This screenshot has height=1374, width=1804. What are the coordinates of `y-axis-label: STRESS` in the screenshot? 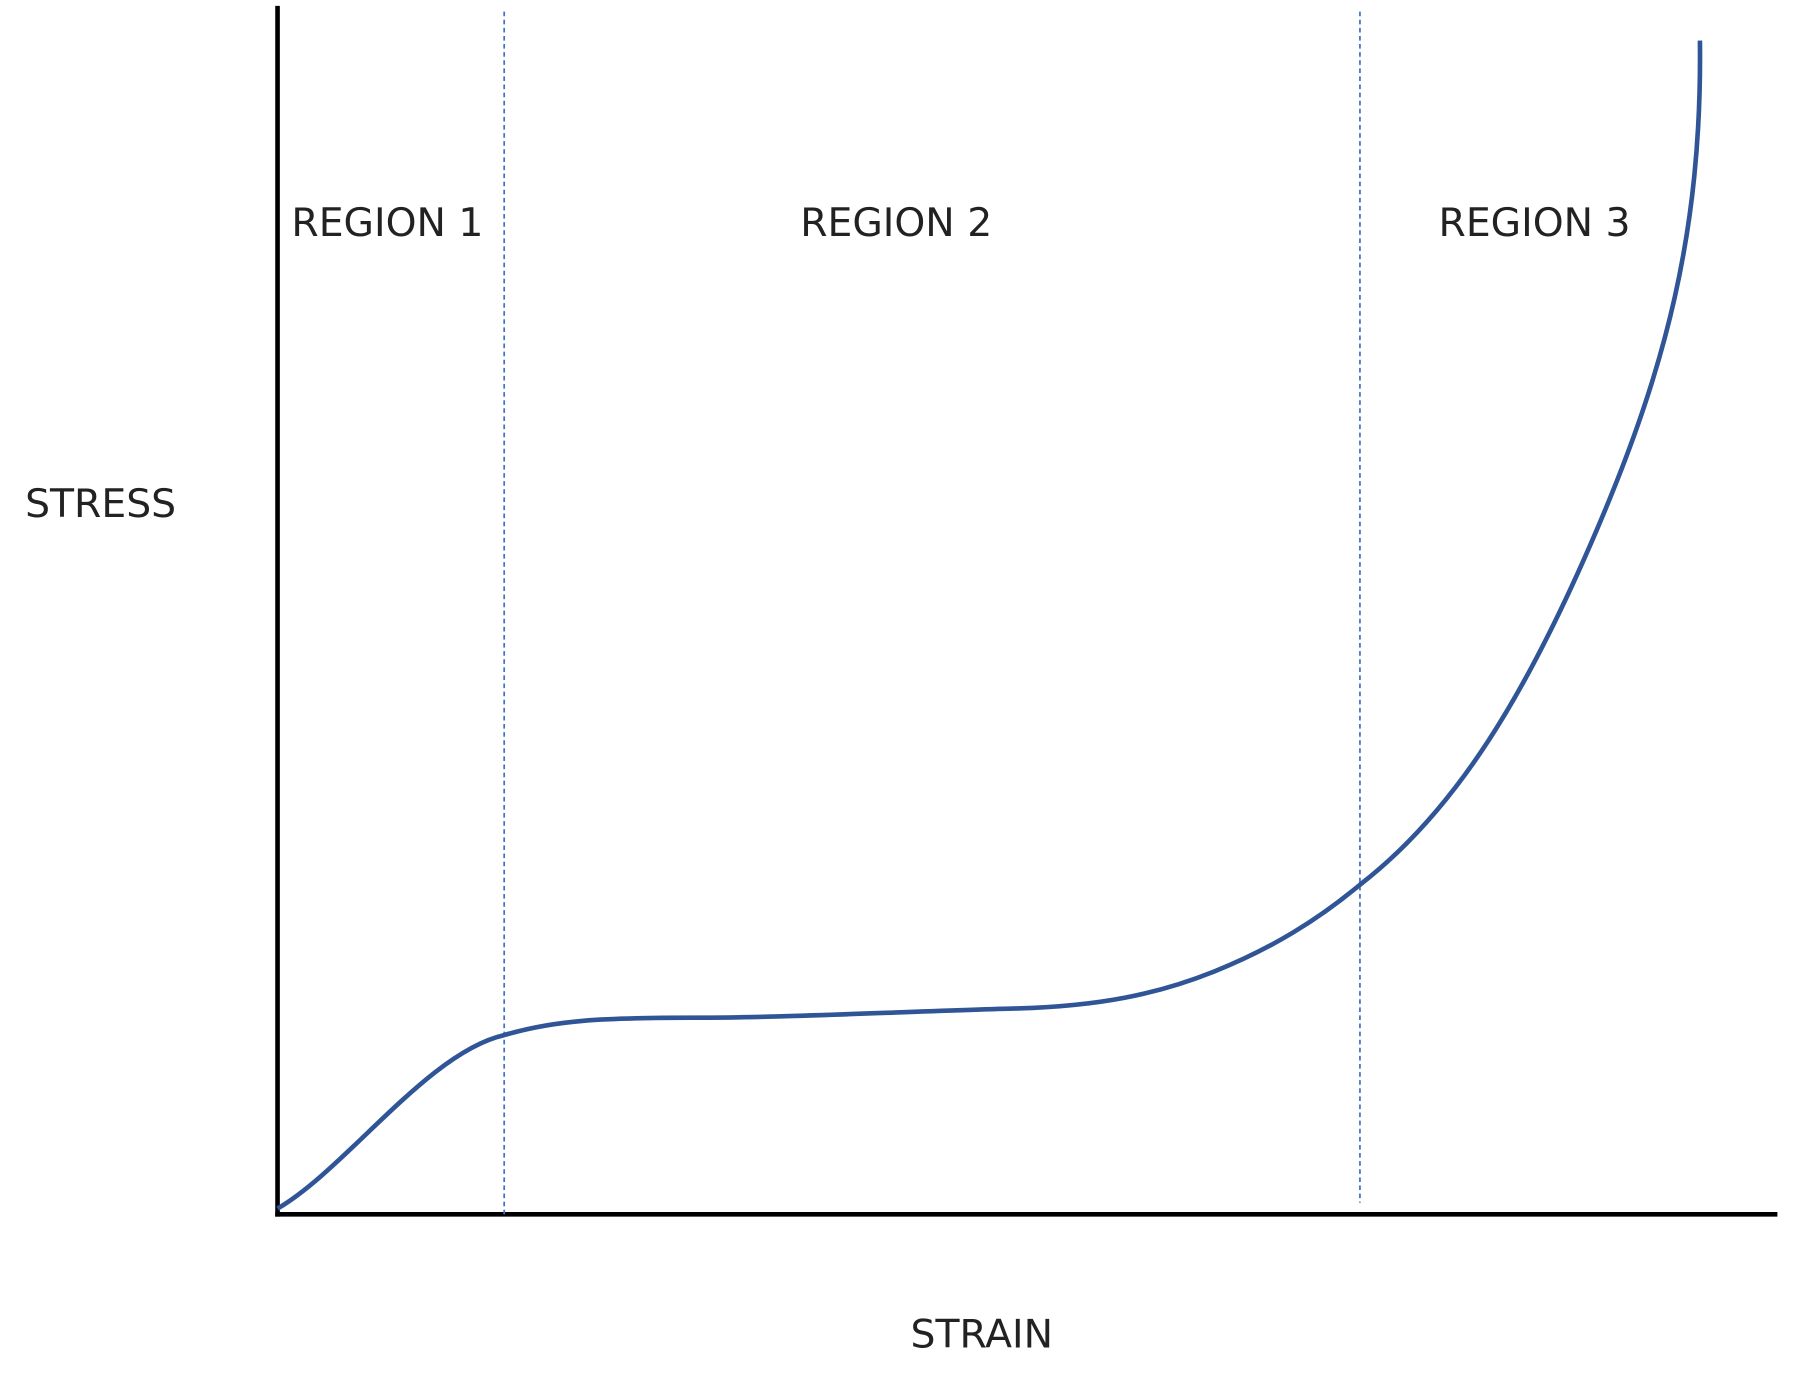 It's located at (100, 504).